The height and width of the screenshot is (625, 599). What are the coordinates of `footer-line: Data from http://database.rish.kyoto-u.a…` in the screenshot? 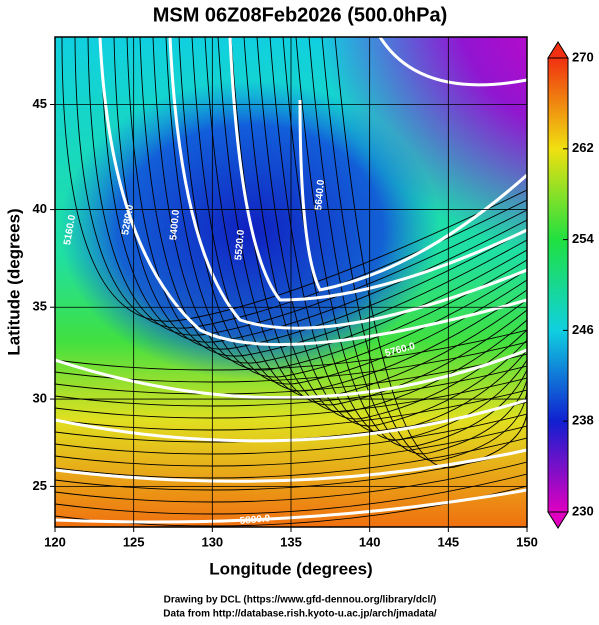 It's located at (300, 614).